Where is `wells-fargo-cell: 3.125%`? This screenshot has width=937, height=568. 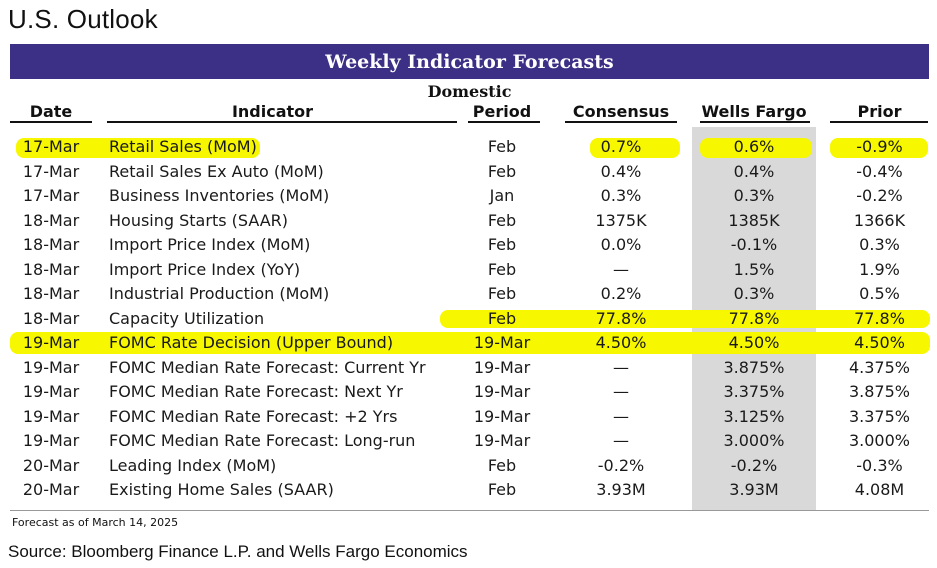 wells-fargo-cell: 3.125% is located at coordinates (754, 416).